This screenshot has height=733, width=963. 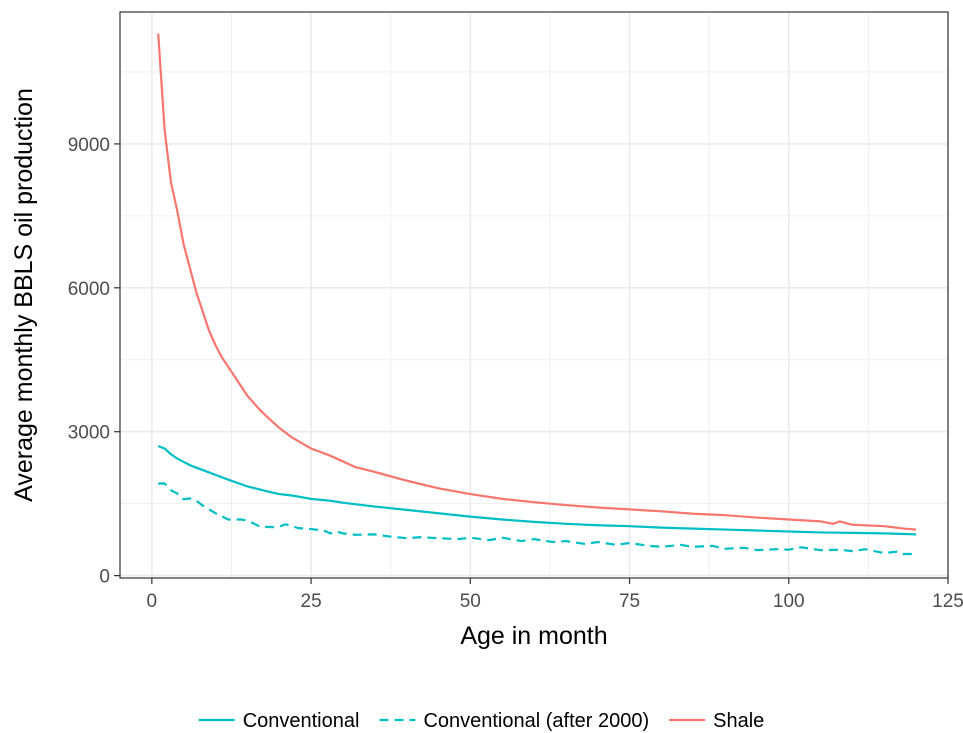 I want to click on y-tick-label: 0, so click(x=104, y=577).